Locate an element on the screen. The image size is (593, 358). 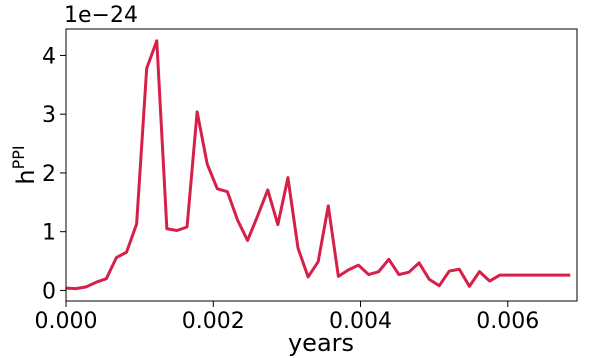
y-tick-label: 4 is located at coordinates (49, 56).